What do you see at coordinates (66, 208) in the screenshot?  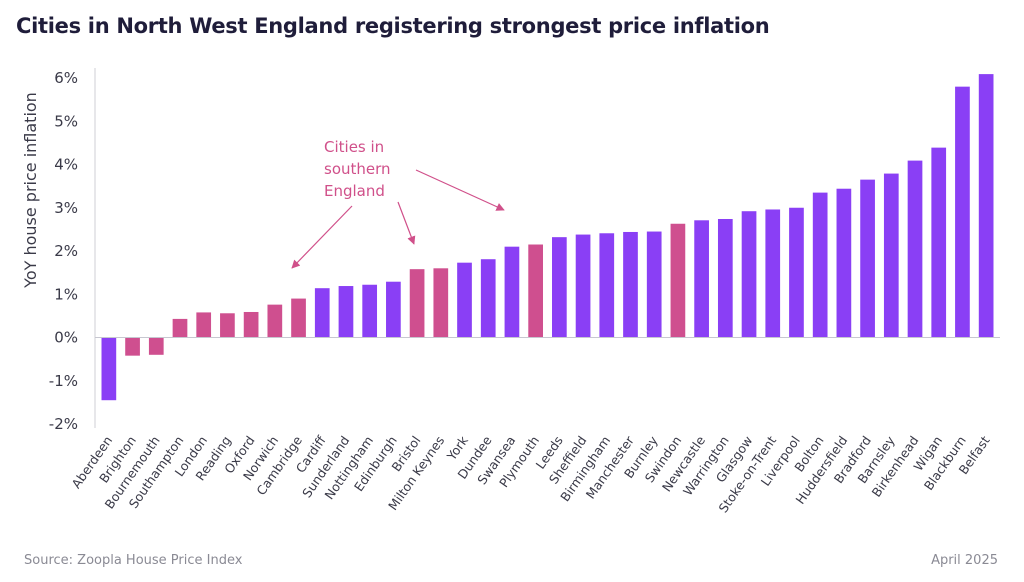 I see `y-tick-label: 3%` at bounding box center [66, 208].